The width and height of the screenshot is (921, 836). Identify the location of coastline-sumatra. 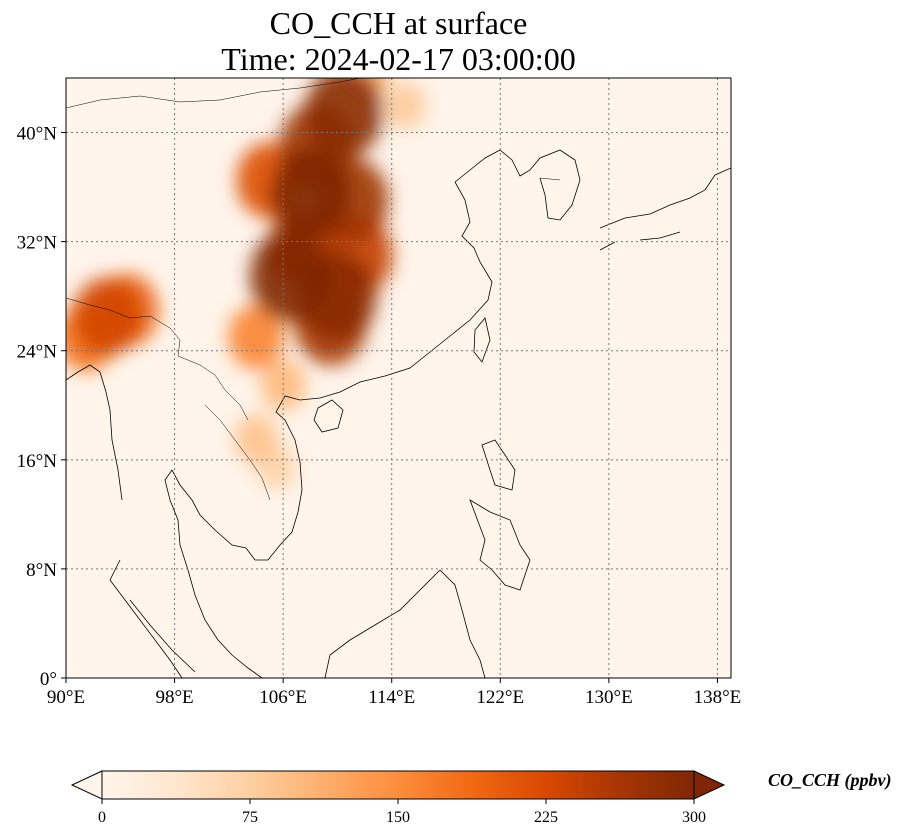
(162, 636).